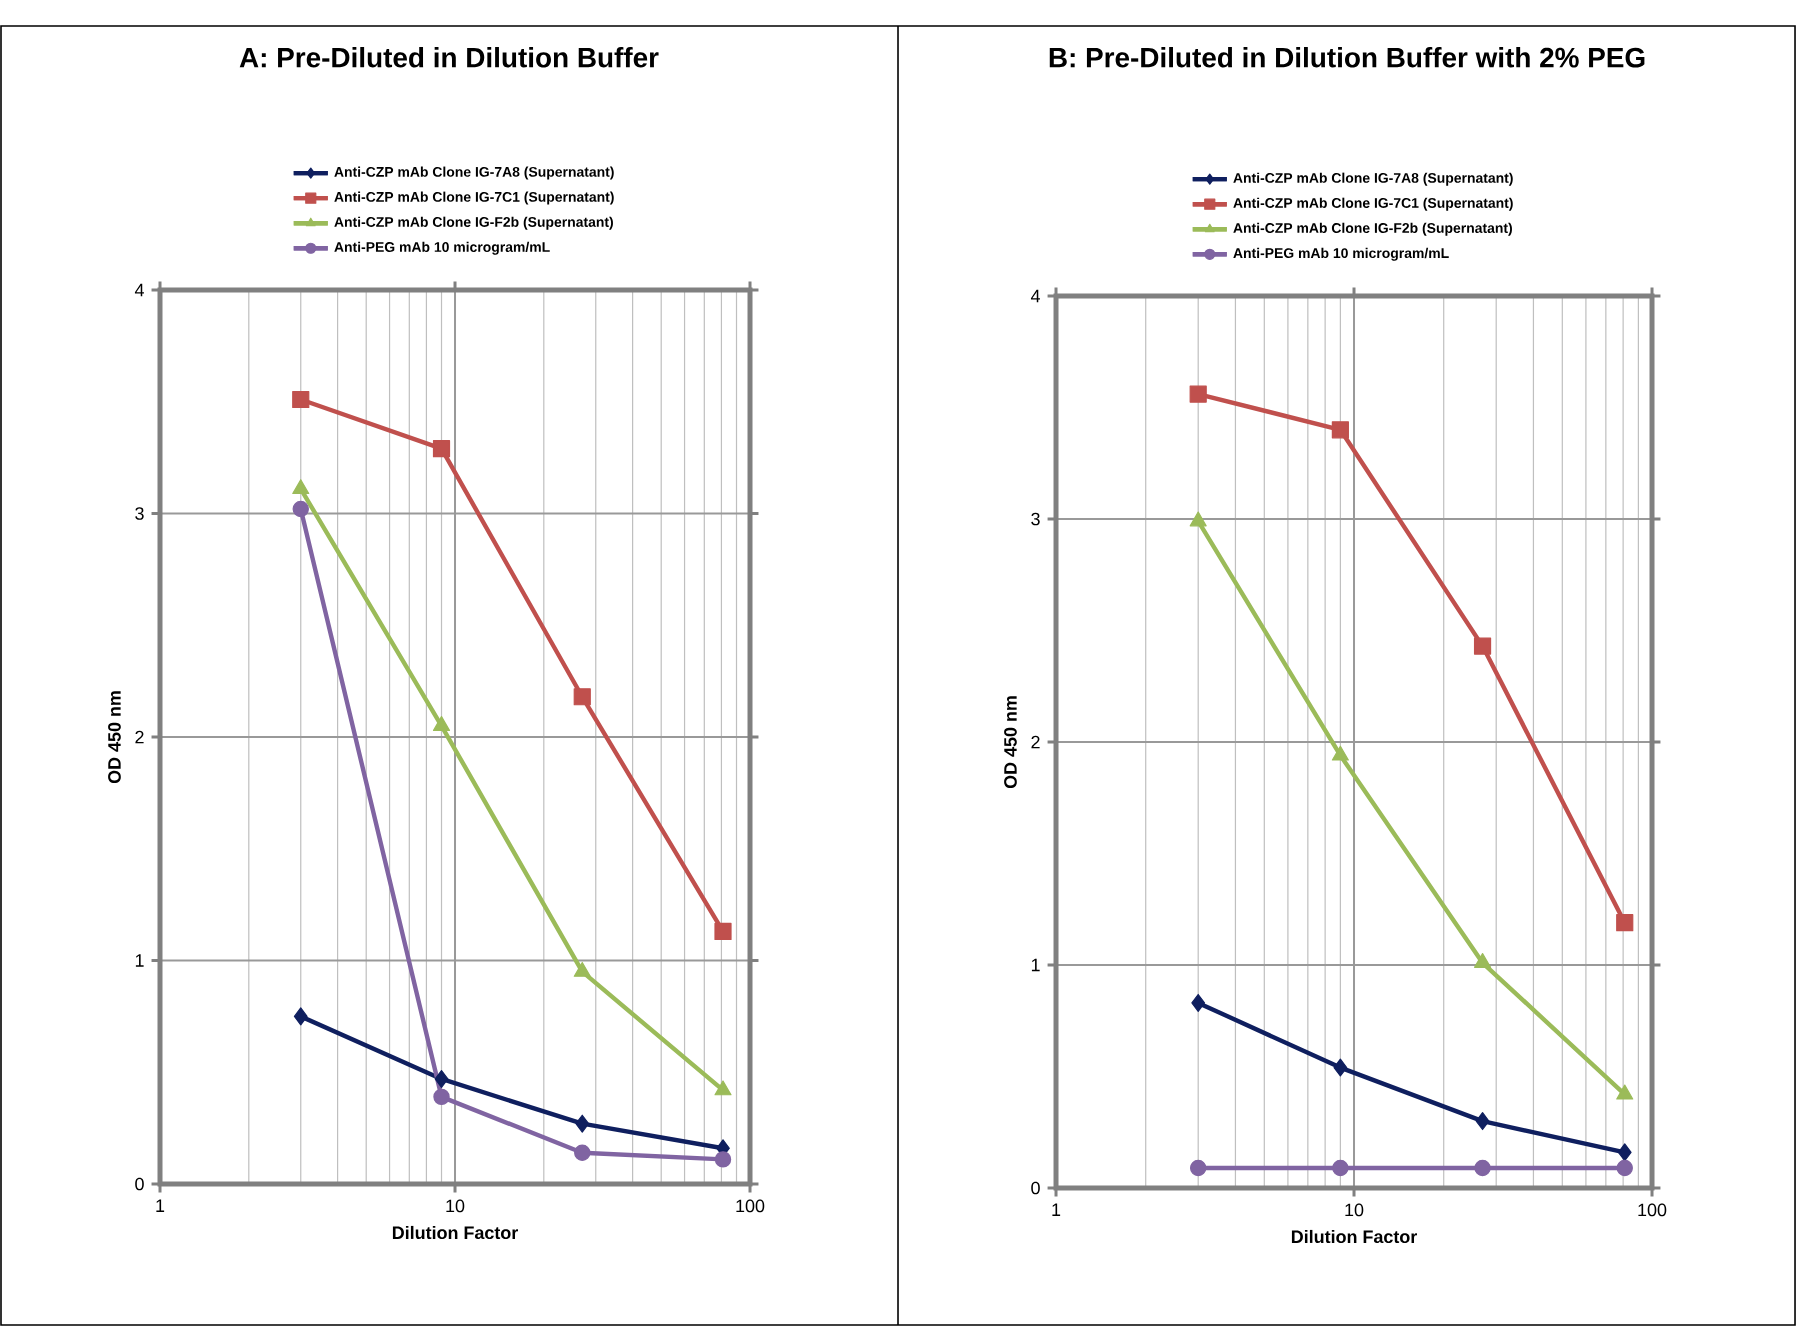 The image size is (1796, 1326). I want to click on chart-title: A: Pre-Diluted in Dilution Buffer, so click(449, 57).